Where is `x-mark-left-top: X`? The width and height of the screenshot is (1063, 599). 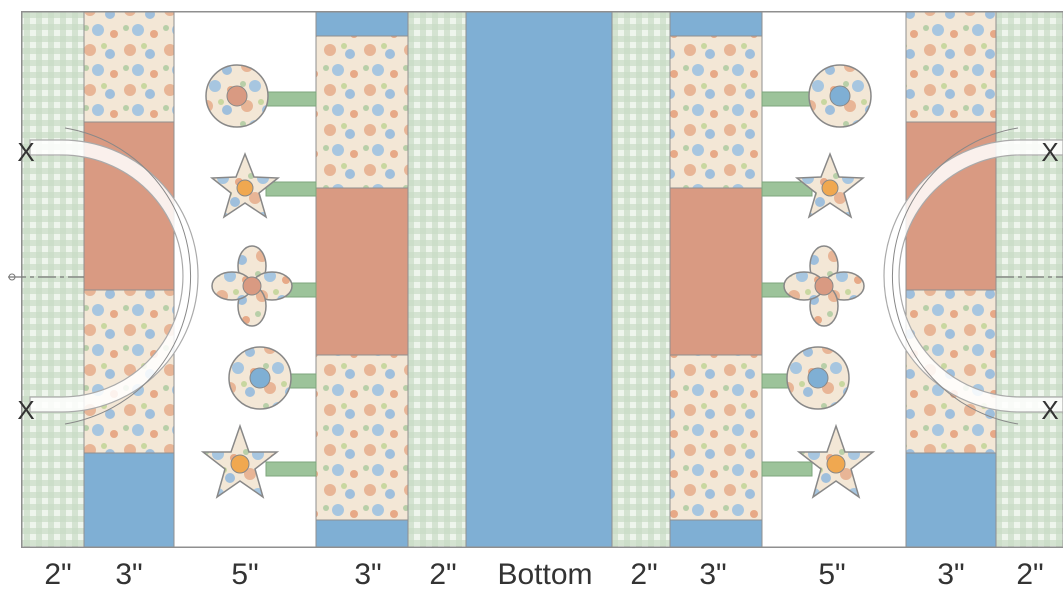 x-mark-left-top: X is located at coordinates (26, 152).